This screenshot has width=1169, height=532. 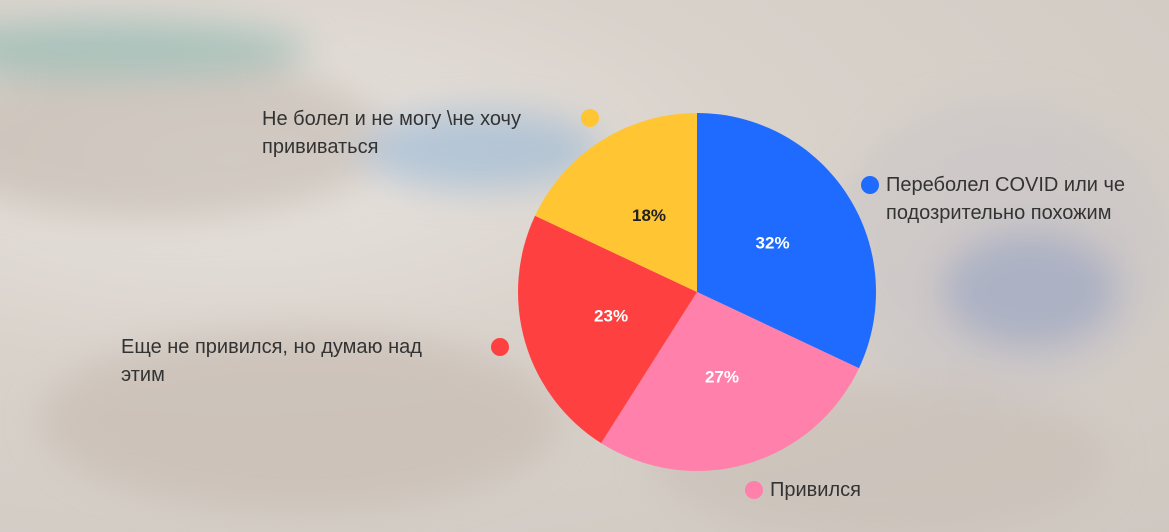 What do you see at coordinates (271, 361) in the screenshot?
I see `legend-label: Еще не привился, но думаю над этим` at bounding box center [271, 361].